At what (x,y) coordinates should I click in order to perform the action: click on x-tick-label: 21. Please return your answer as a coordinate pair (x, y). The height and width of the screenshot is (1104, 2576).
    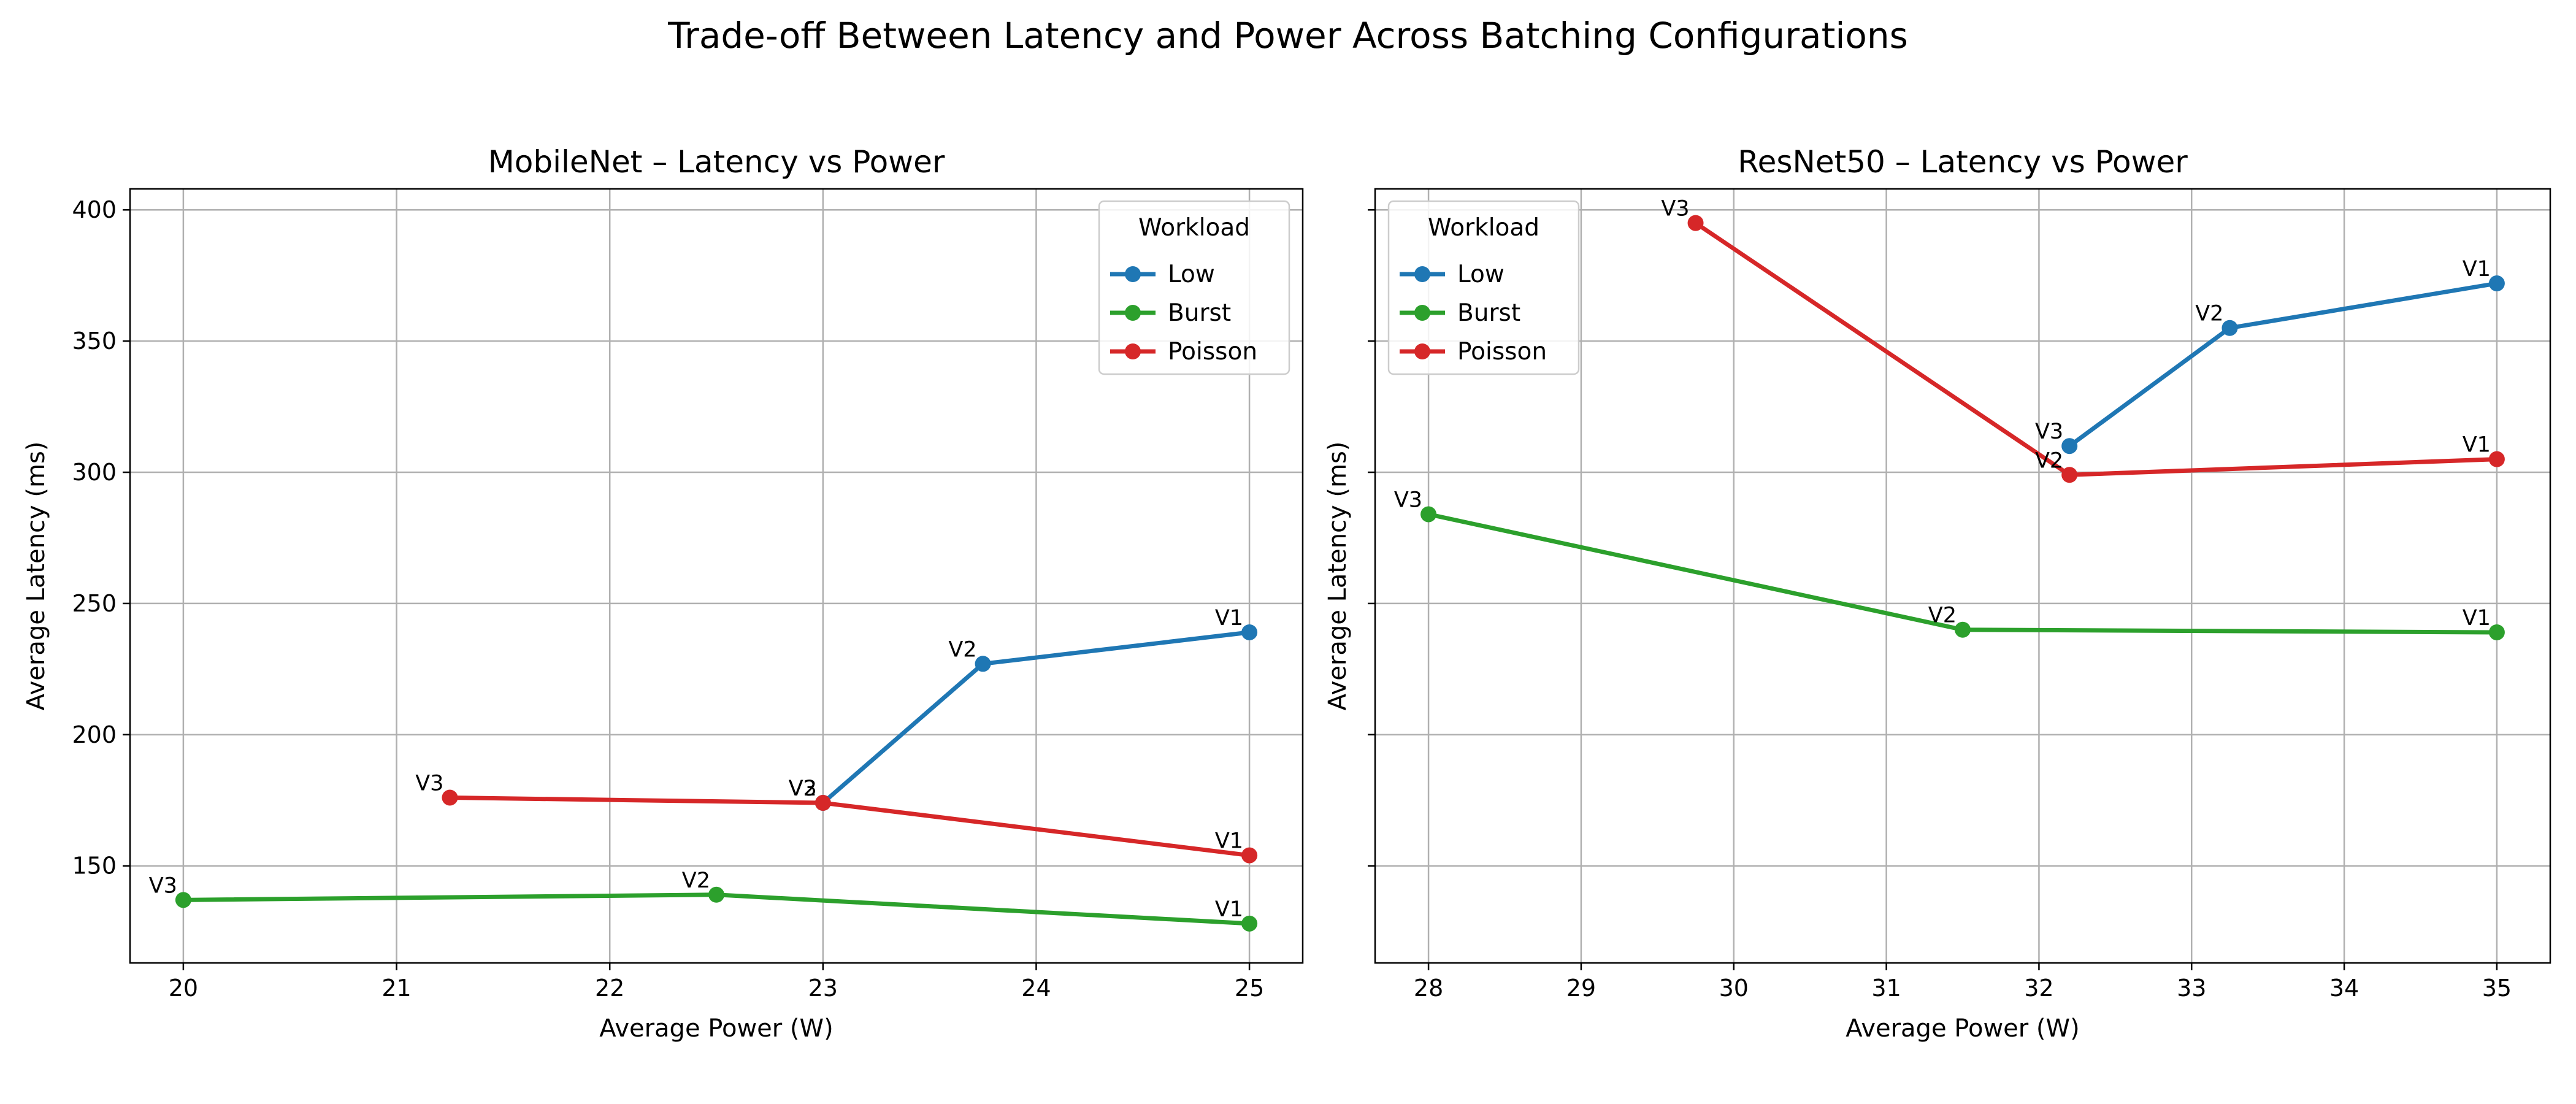
    Looking at the image, I should click on (396, 988).